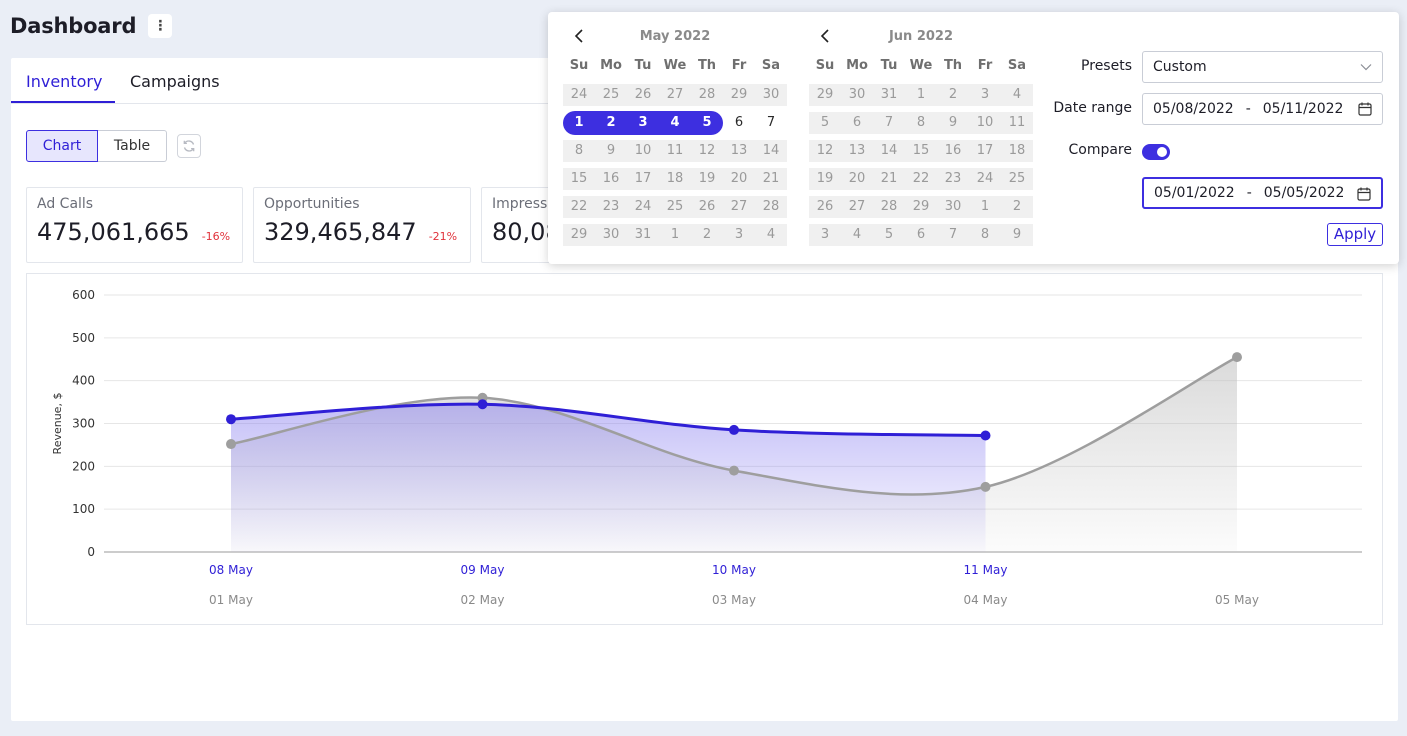 The width and height of the screenshot is (1407, 736). I want to click on apply-button: Apply, so click(1355, 234).